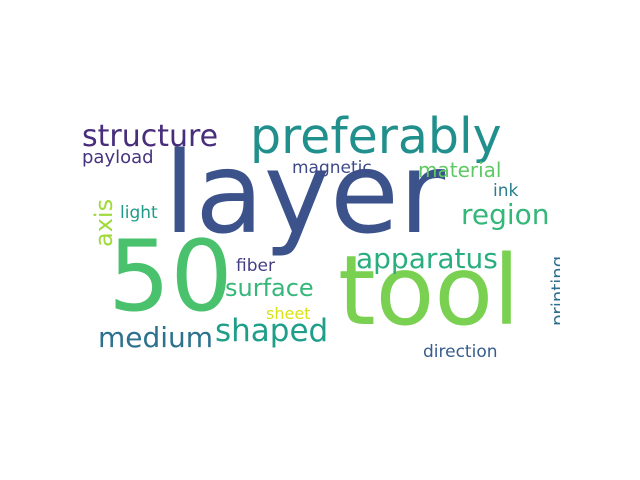  I want to click on word-fiber: fiber, so click(255, 266).